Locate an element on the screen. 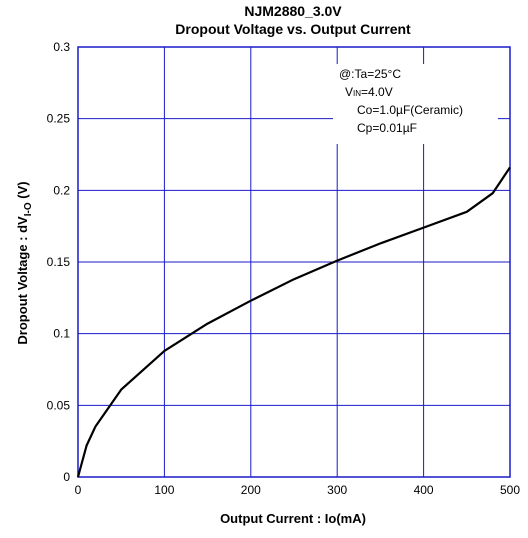 The width and height of the screenshot is (528, 538). x-axis-label: Output Current : Io(mA) is located at coordinates (293, 518).